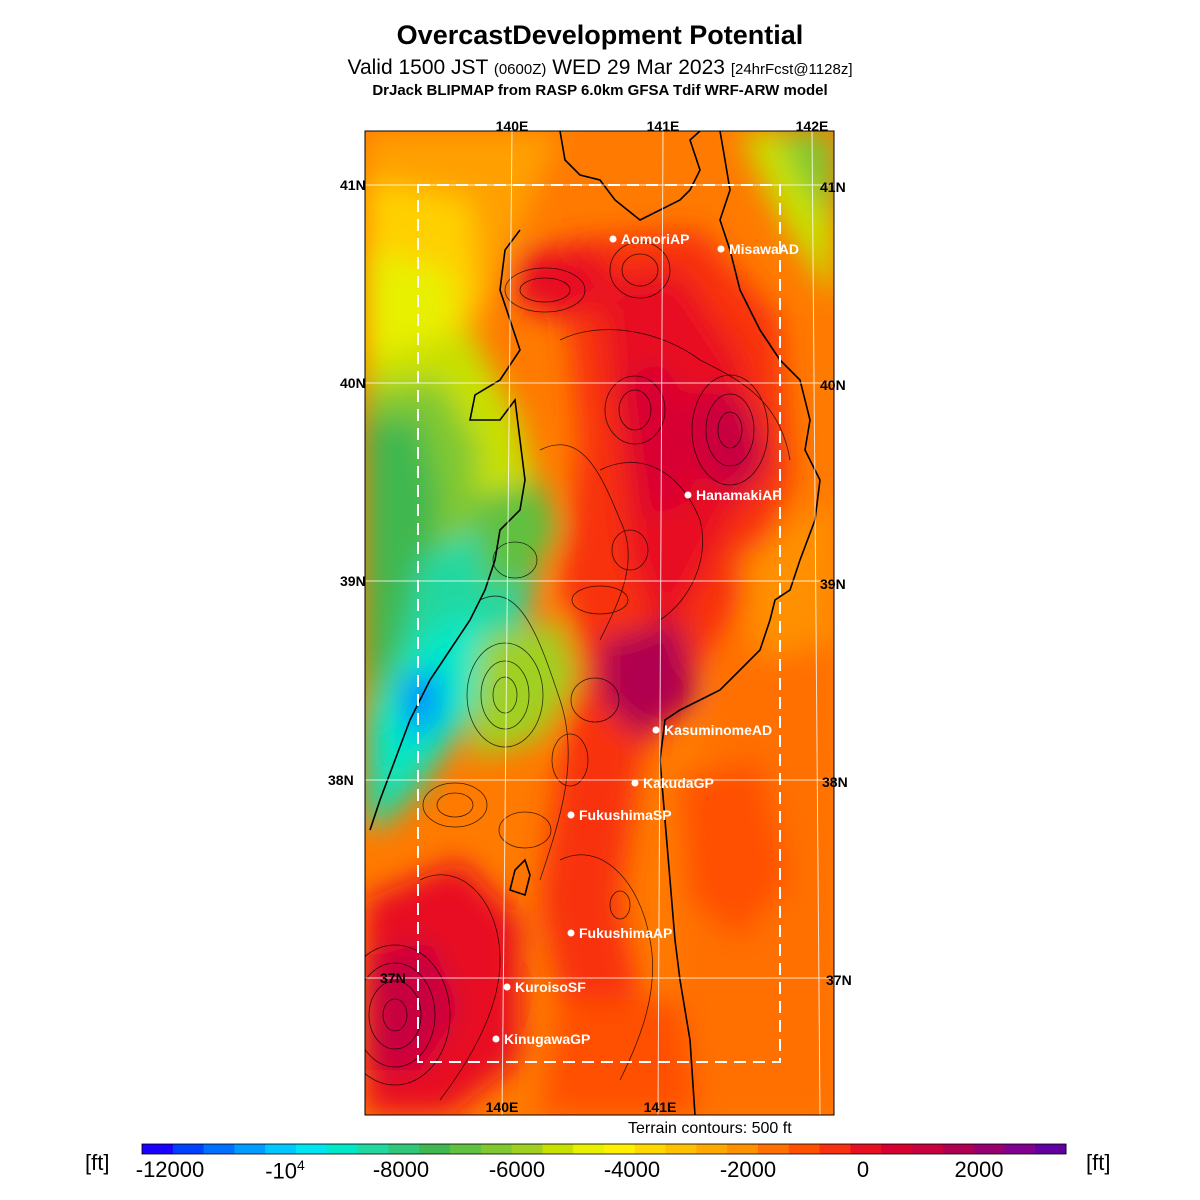 The image size is (1200, 1200). Describe the element at coordinates (833, 584) in the screenshot. I see `lat-label-39n-right: 39N` at that location.